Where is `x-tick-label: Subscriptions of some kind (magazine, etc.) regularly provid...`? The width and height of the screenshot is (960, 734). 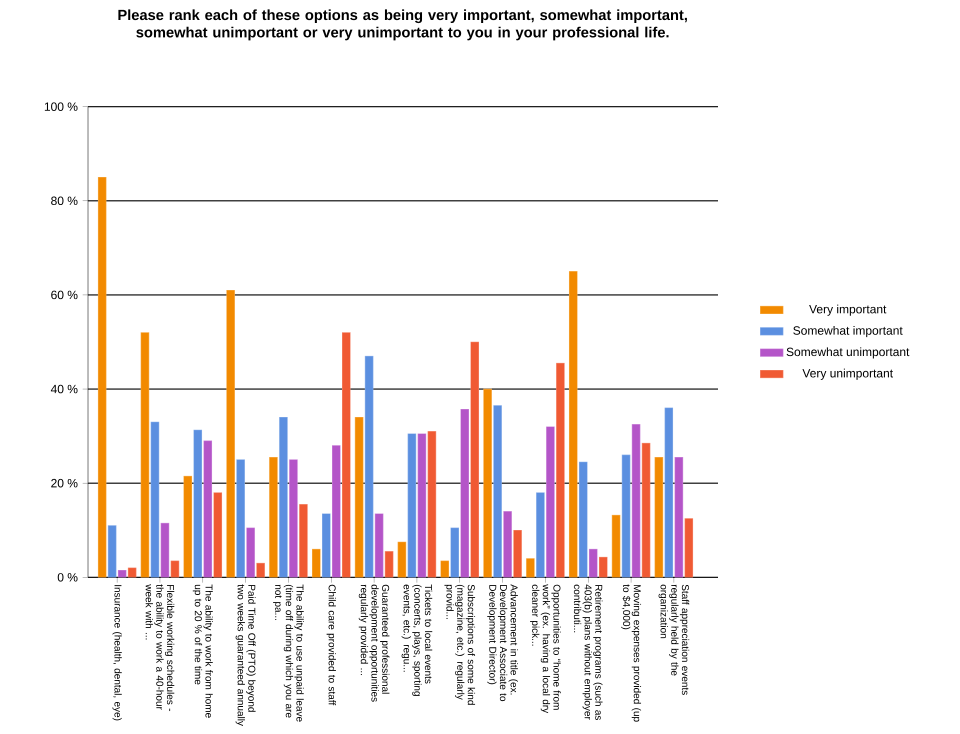 x-tick-label: Subscriptions of some kind (magazine, etc.) regularly provid... is located at coordinates (460, 644).